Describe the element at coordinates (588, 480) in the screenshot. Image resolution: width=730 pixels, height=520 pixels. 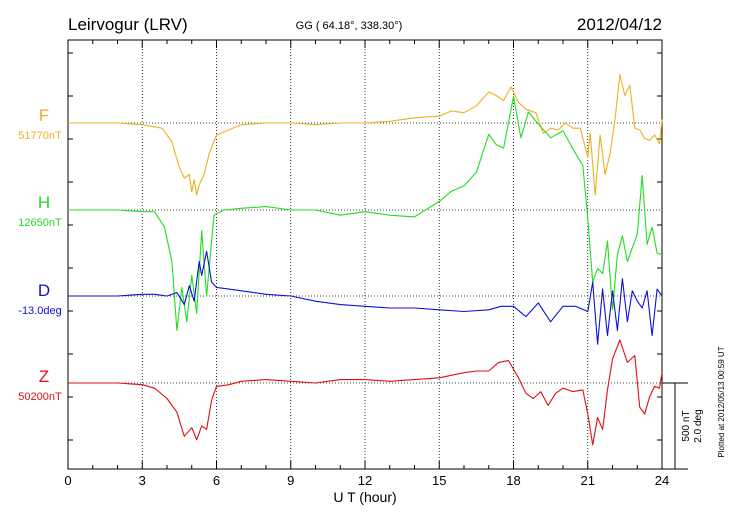
I see `x-tick-label: 21` at that location.